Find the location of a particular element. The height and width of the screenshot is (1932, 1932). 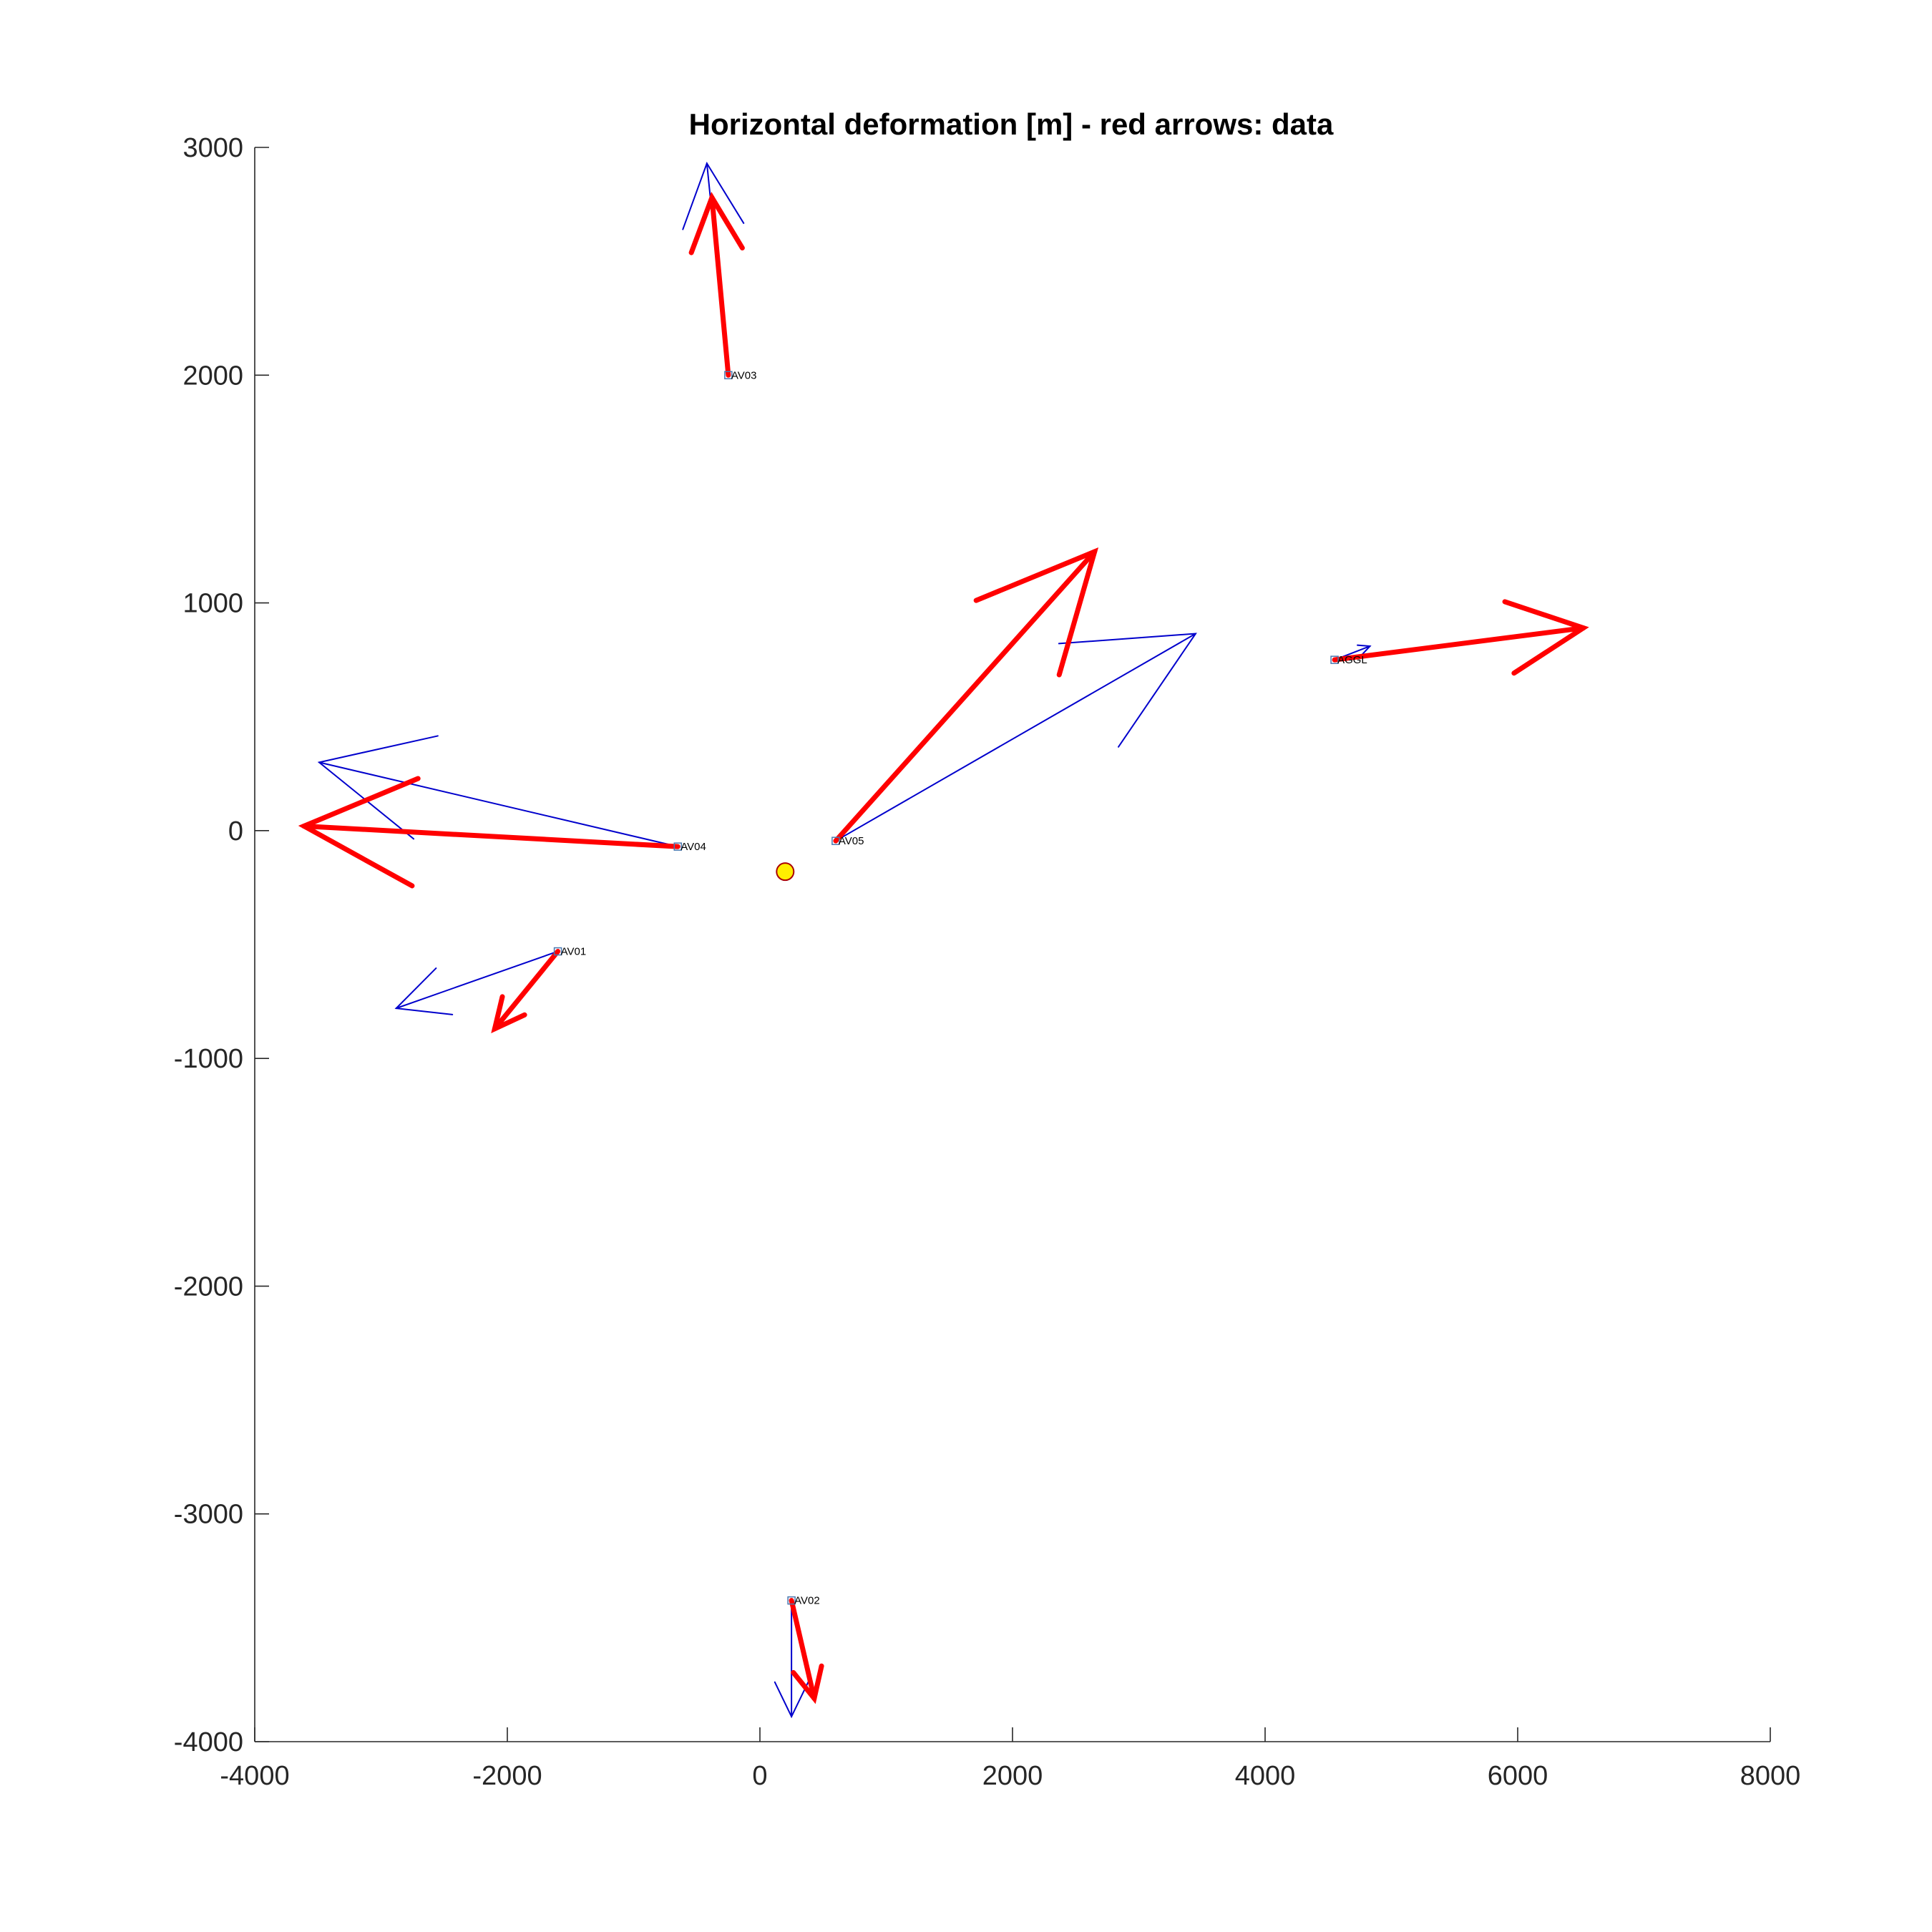

y-tick-label: -3000 is located at coordinates (208, 1515).